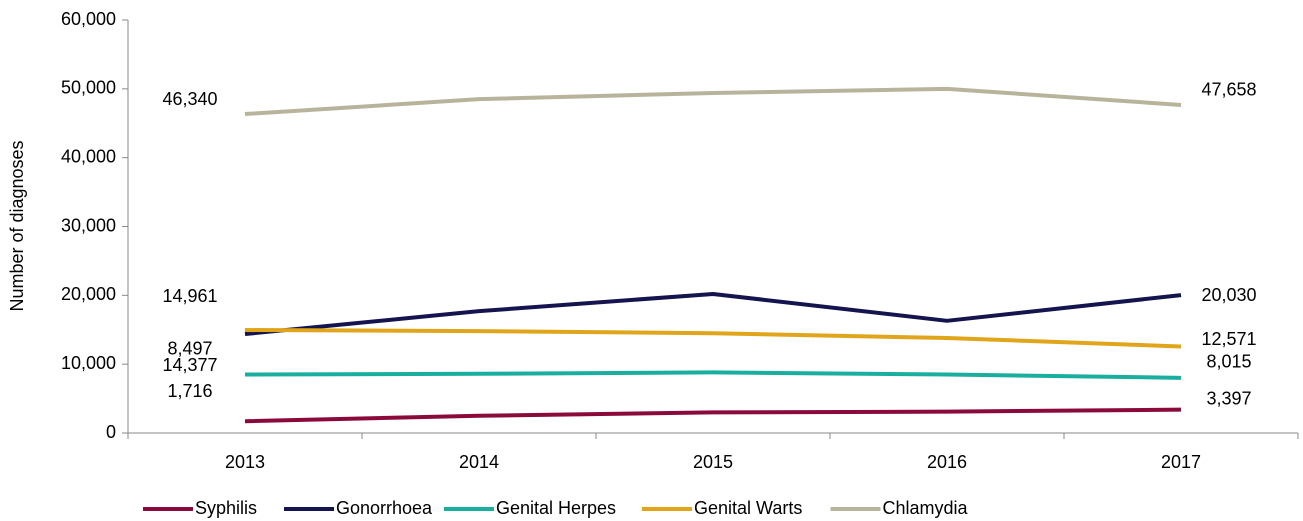  I want to click on data-label: 20,030, so click(1228, 295).